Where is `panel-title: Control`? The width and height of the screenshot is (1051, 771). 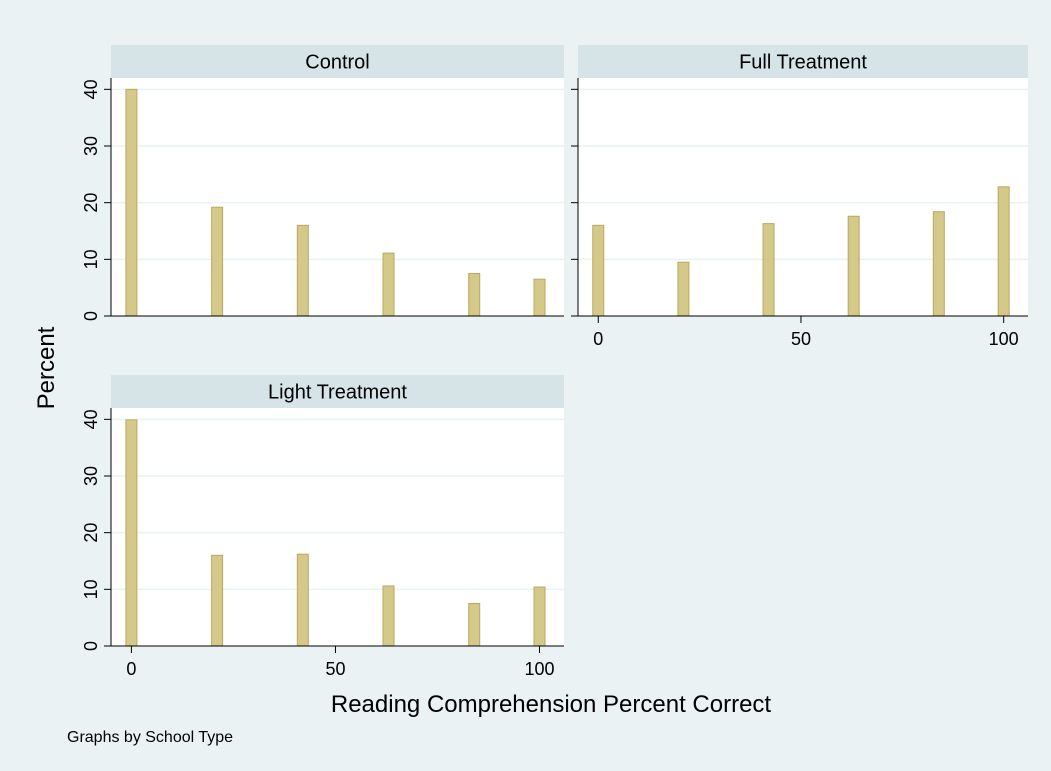 panel-title: Control is located at coordinates (337, 63).